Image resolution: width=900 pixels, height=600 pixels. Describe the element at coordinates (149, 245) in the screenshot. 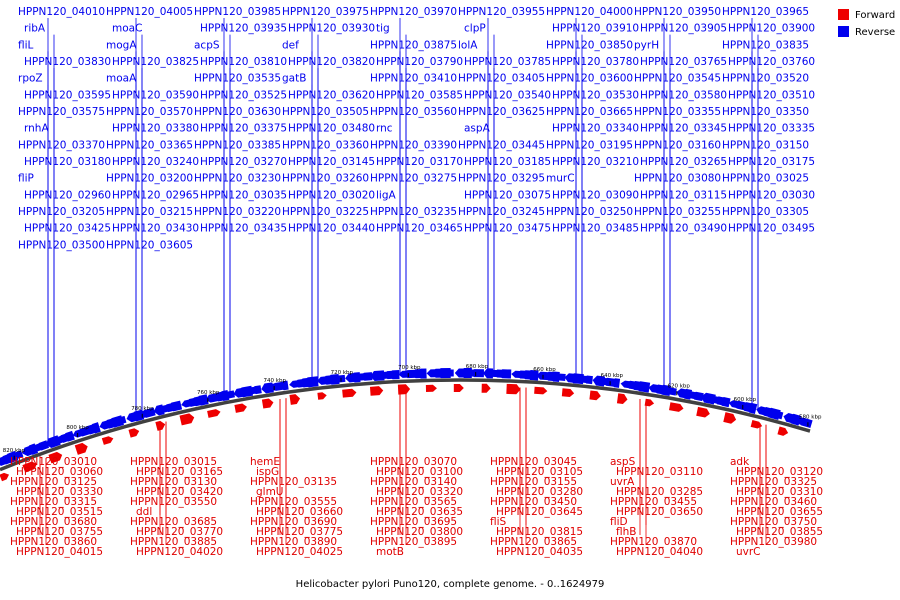

I see `reverse-gene-label: HPPN120_03605` at that location.